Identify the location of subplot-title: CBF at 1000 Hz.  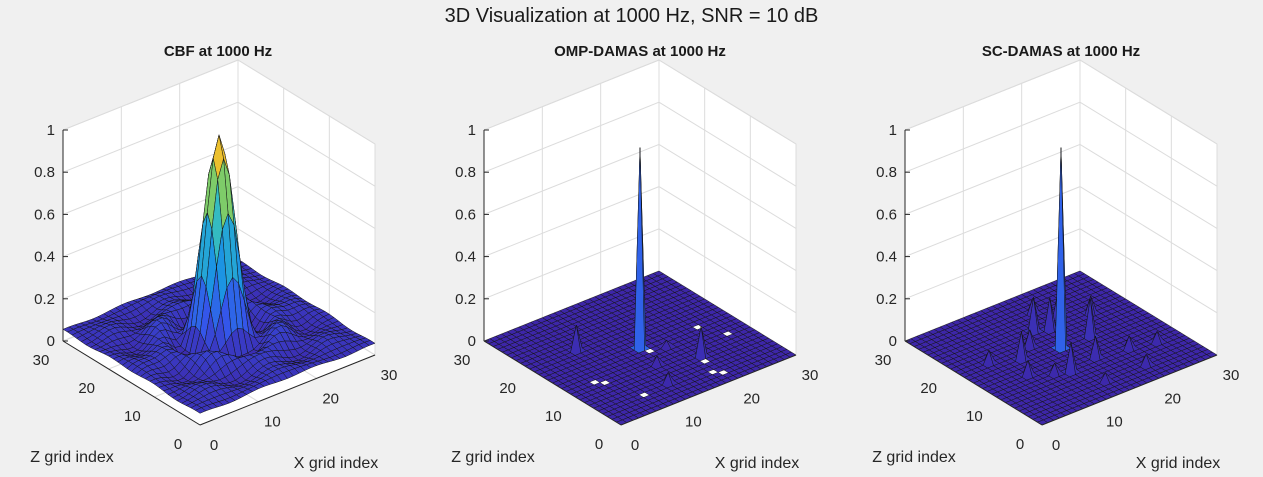
(218, 51).